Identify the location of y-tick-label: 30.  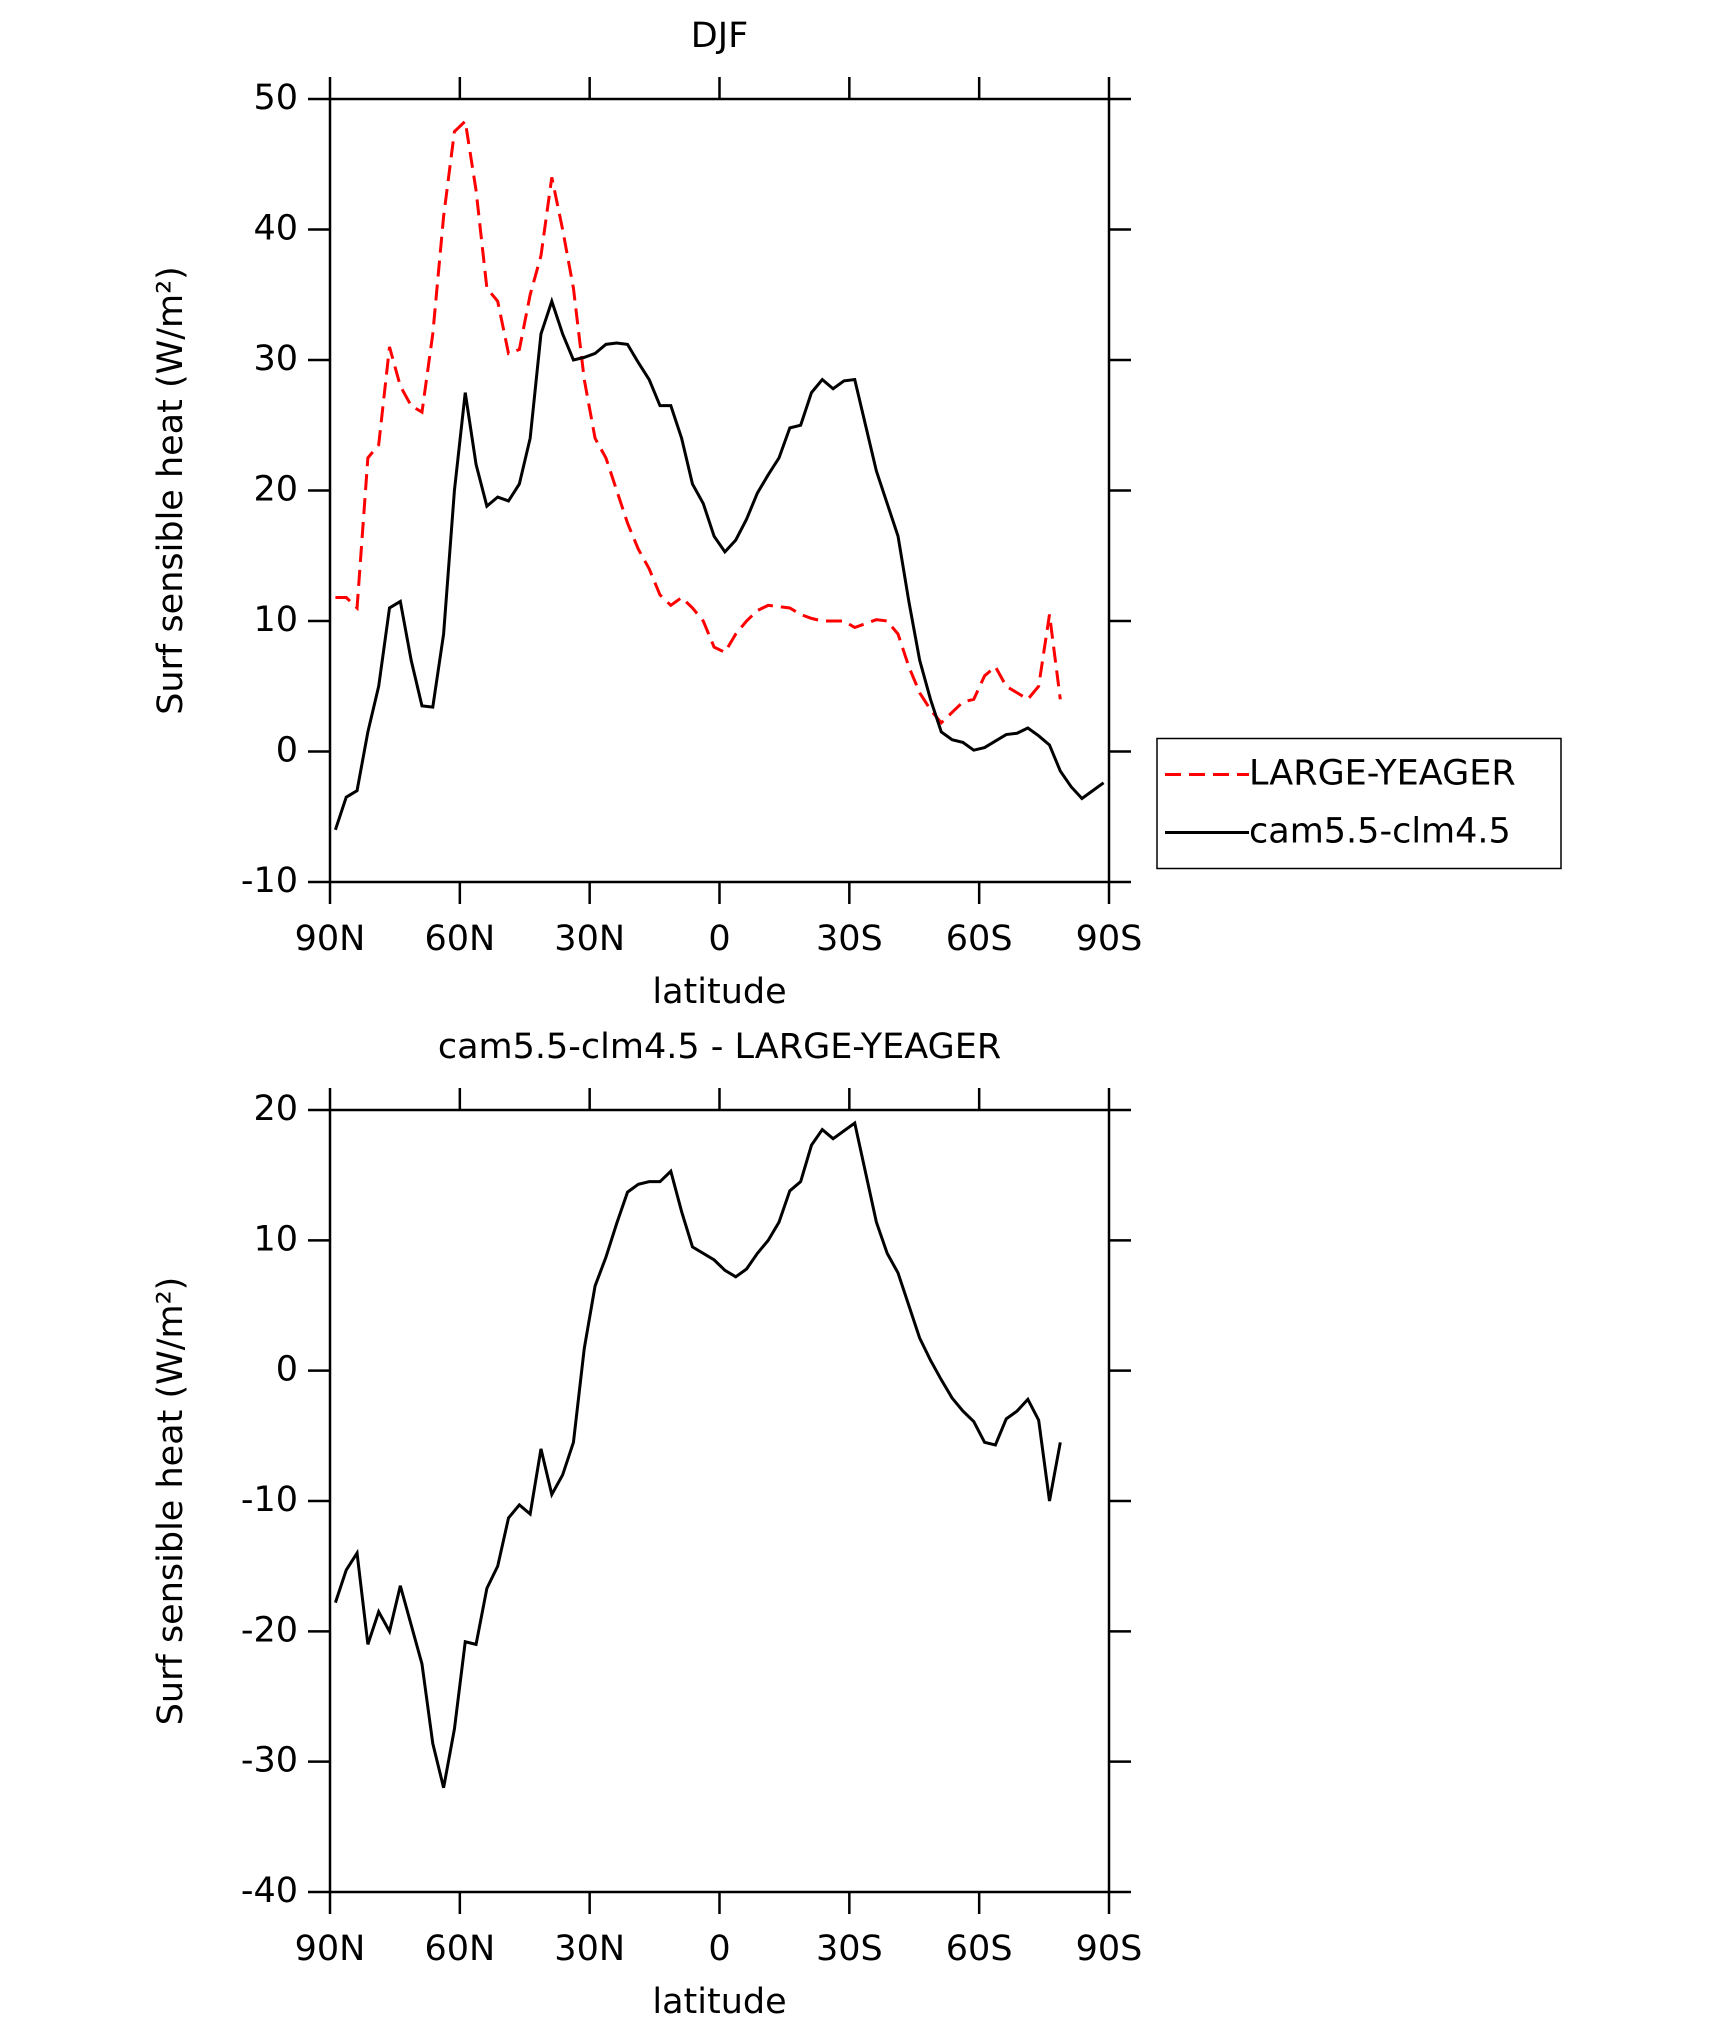
(275, 359).